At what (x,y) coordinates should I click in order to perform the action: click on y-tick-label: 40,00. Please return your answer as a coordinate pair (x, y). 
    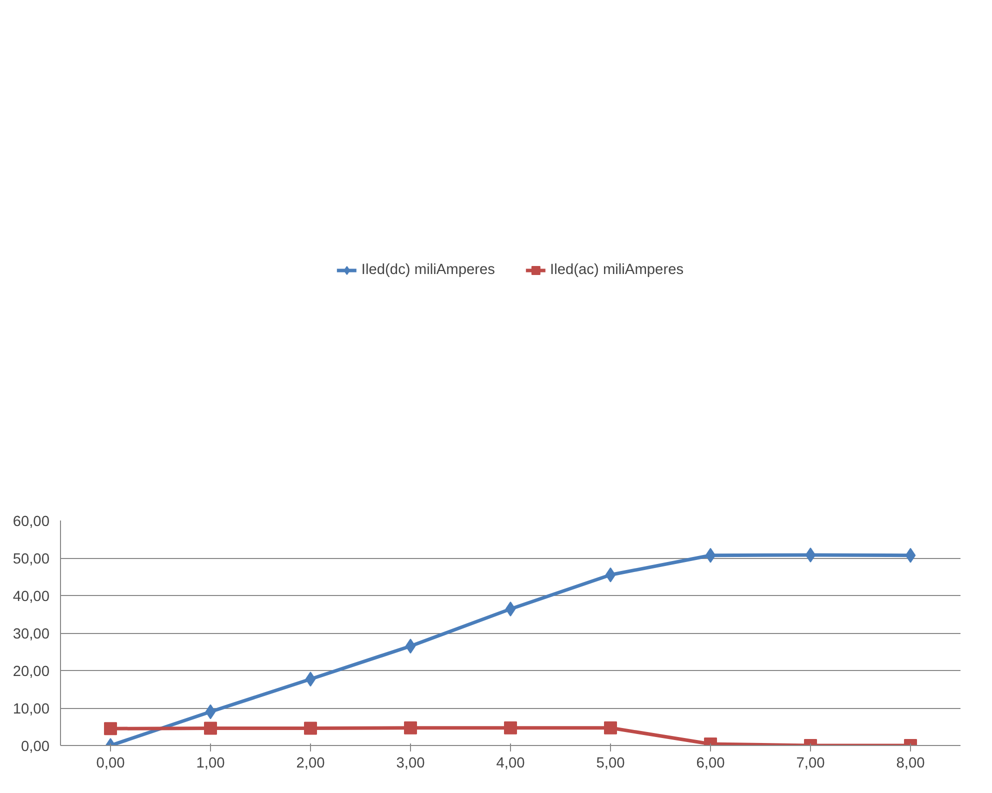
    Looking at the image, I should click on (31, 597).